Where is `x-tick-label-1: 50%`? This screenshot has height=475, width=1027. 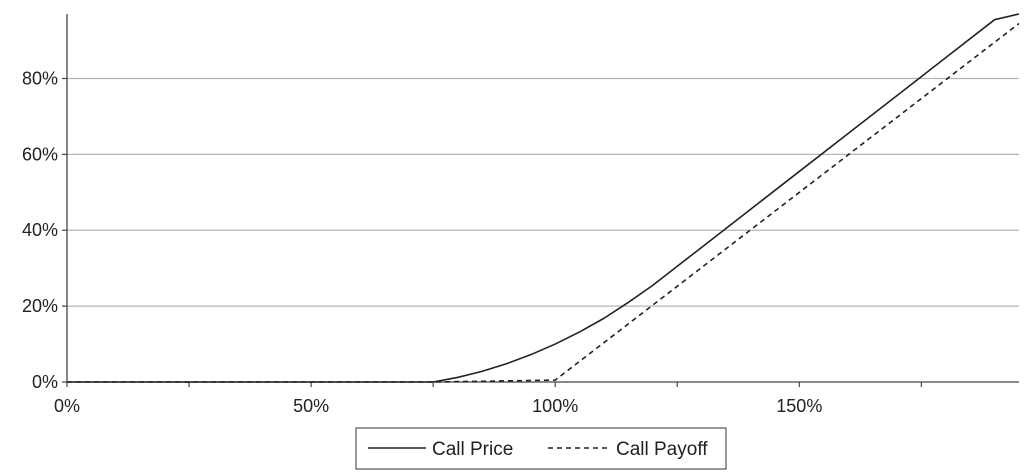 x-tick-label-1: 50% is located at coordinates (311, 406).